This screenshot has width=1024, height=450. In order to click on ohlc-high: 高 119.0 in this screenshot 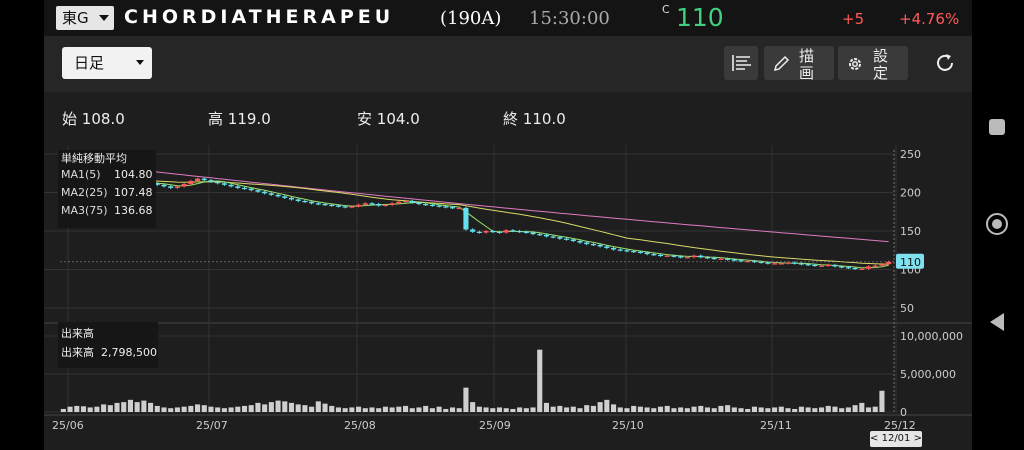, I will do `click(239, 118)`.